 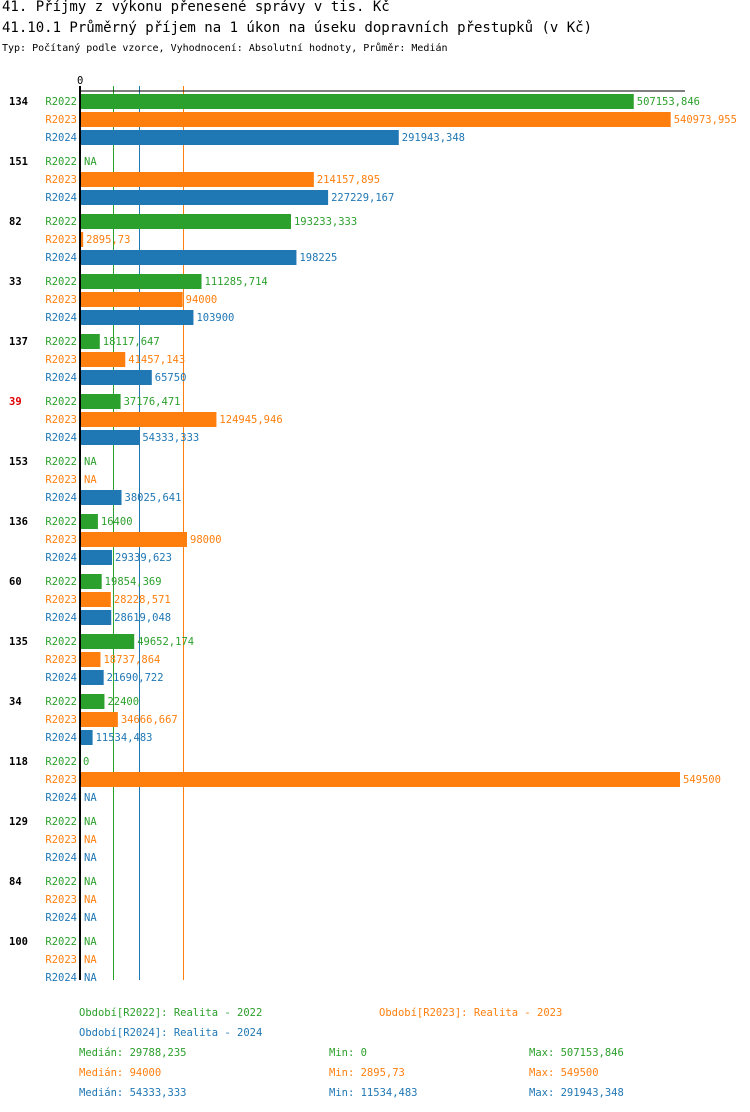 I want to click on min-r2024: Min: 11534,483, so click(x=373, y=1093).